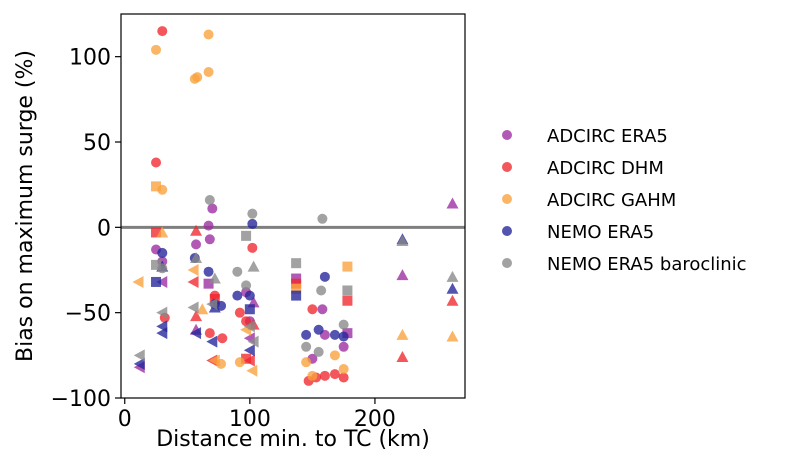 The image size is (795, 454). I want to click on y-axis-ticks: −100 −50 0 50 100, so click(86, 229).